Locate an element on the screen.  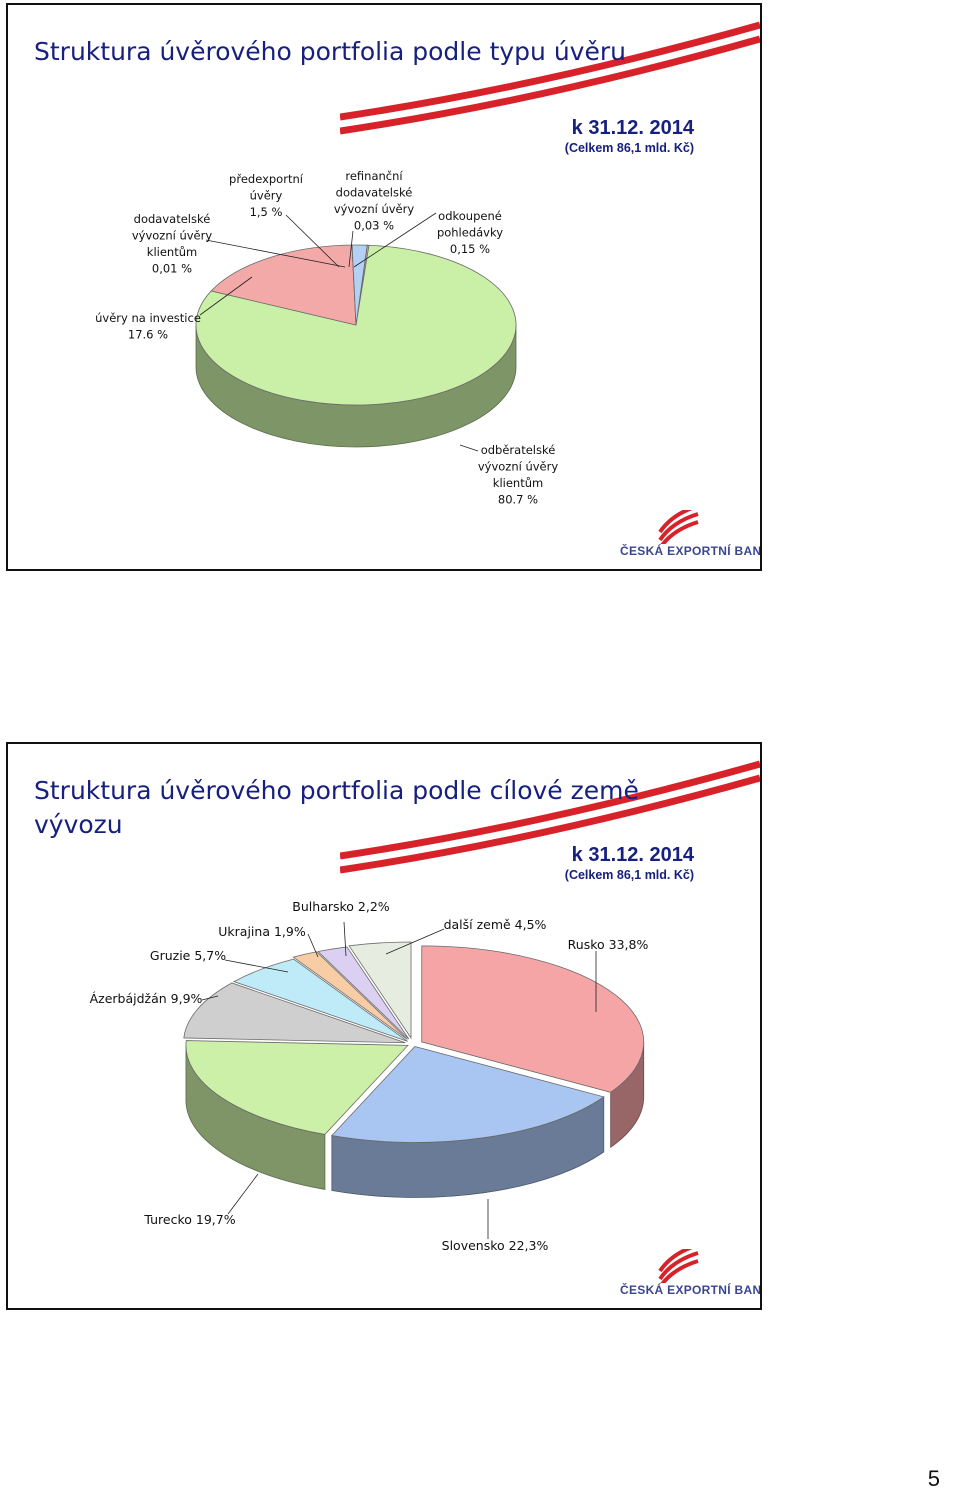
slice-label: odběratelské is located at coordinates (518, 450).